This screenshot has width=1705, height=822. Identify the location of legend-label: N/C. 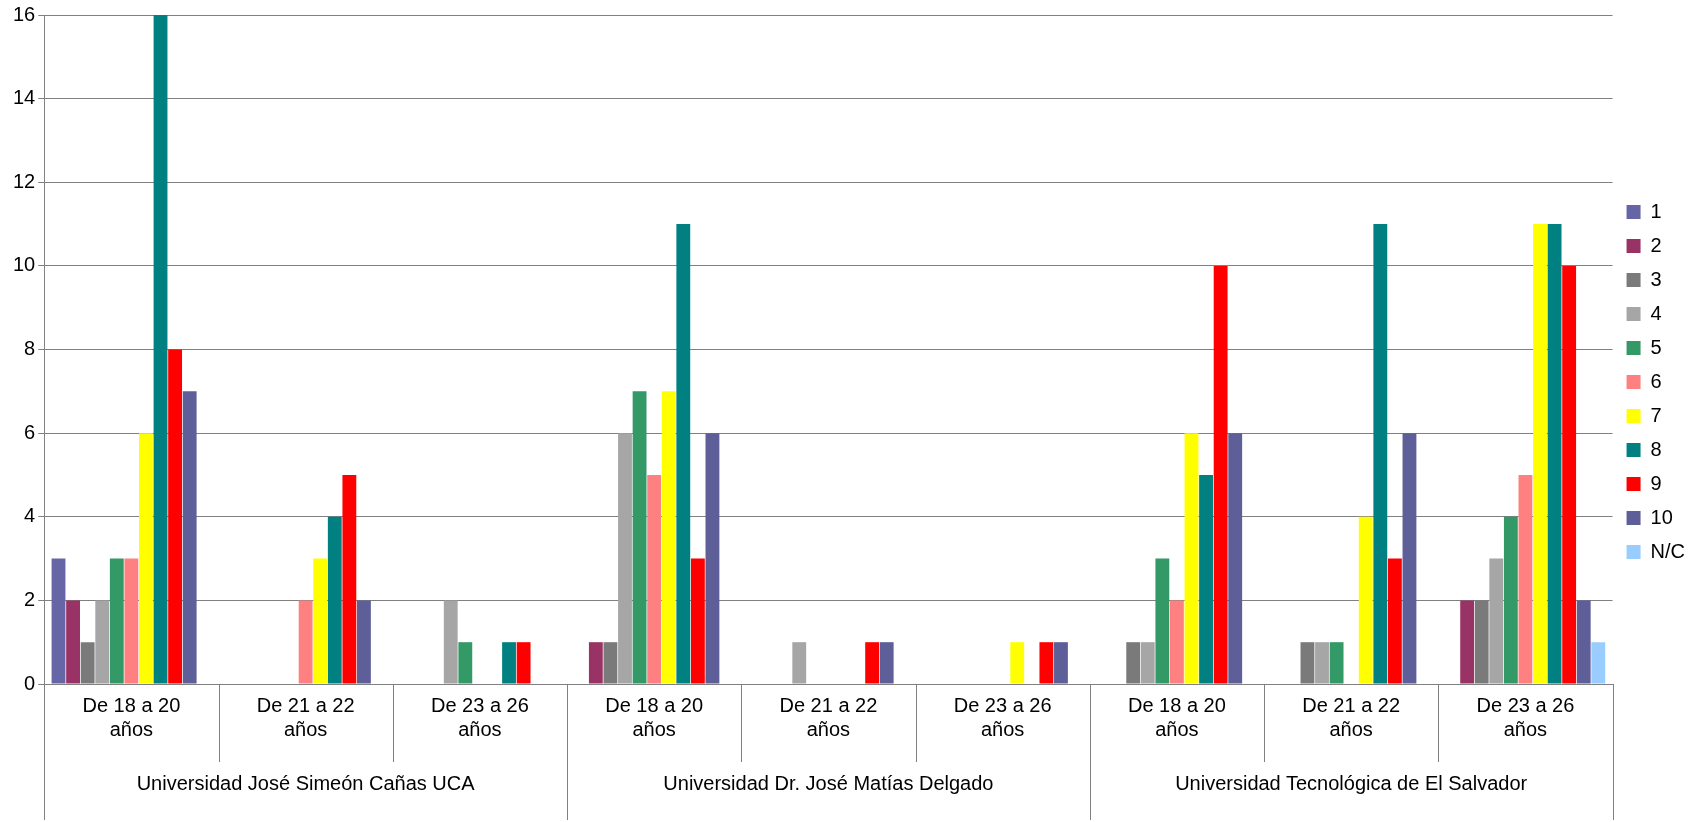
(1668, 550).